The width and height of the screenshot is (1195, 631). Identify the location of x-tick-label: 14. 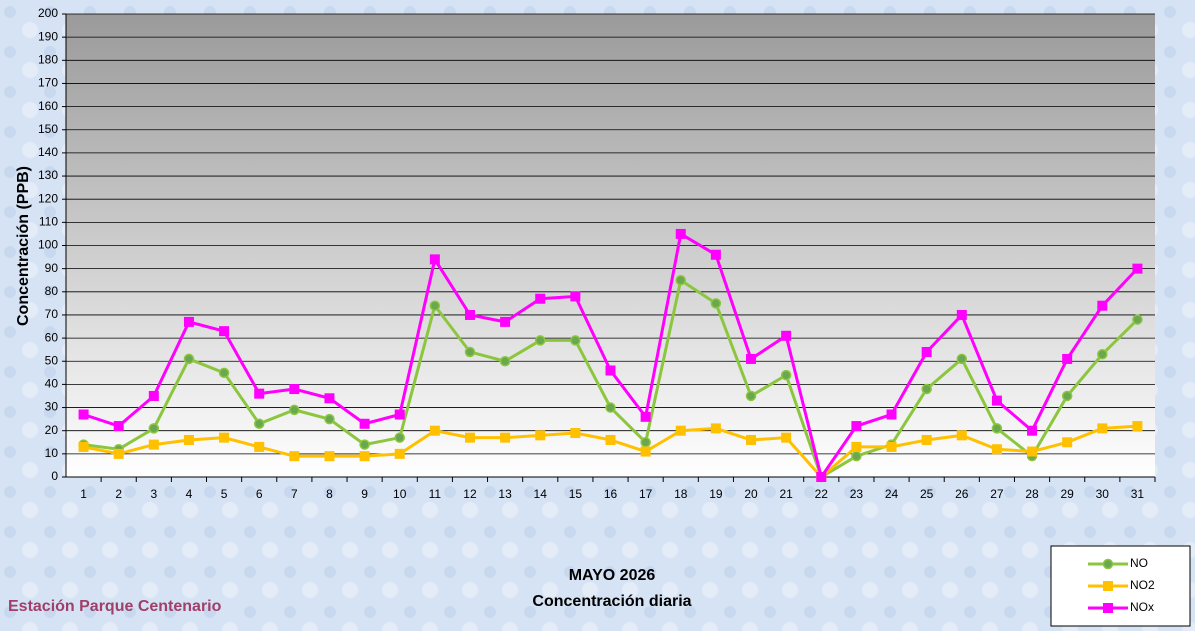
(541, 494).